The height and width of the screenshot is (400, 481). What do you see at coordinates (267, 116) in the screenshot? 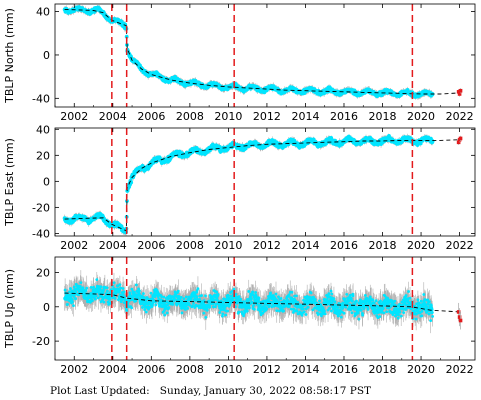
I see `x-tick-label: 2012` at bounding box center [267, 116].